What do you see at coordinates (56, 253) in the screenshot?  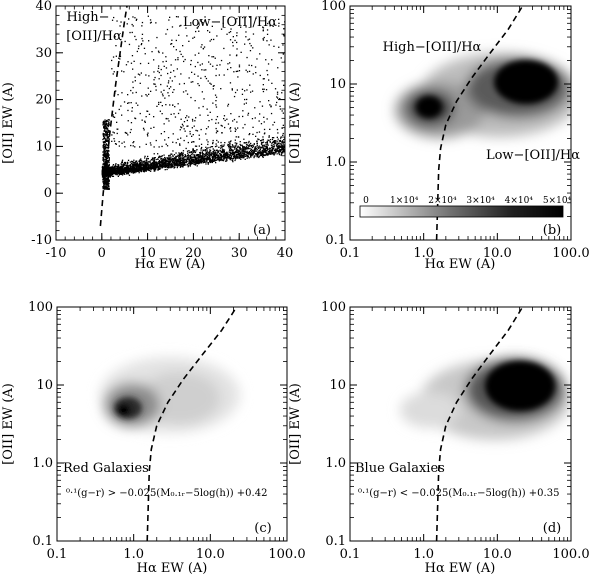 I see `x-tick-label: -10` at bounding box center [56, 253].